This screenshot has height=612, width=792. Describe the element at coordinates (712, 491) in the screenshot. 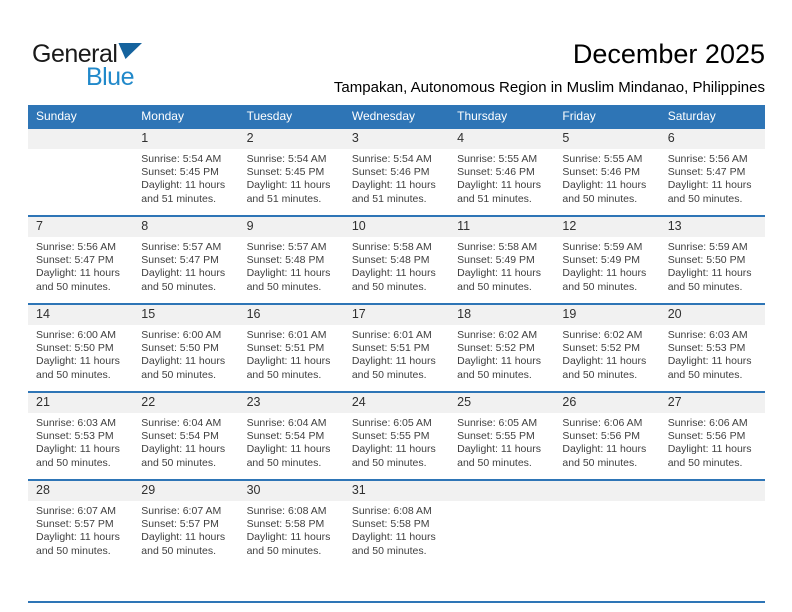

I see `day-number` at that location.